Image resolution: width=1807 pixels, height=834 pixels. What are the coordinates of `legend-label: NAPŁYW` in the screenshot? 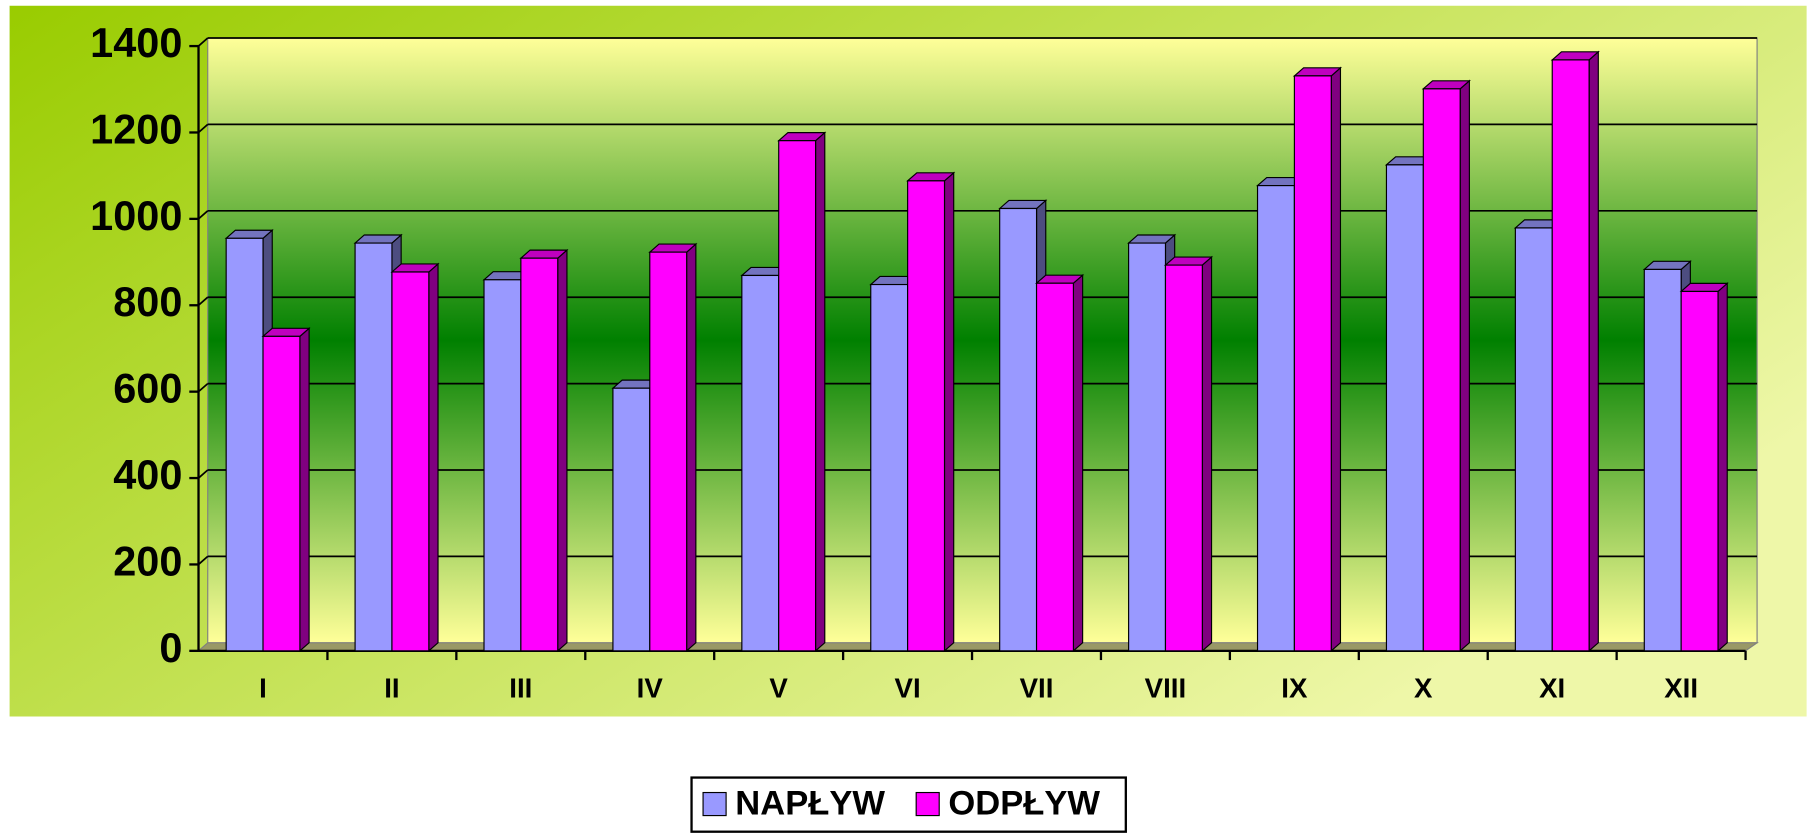 It's located at (810, 803).